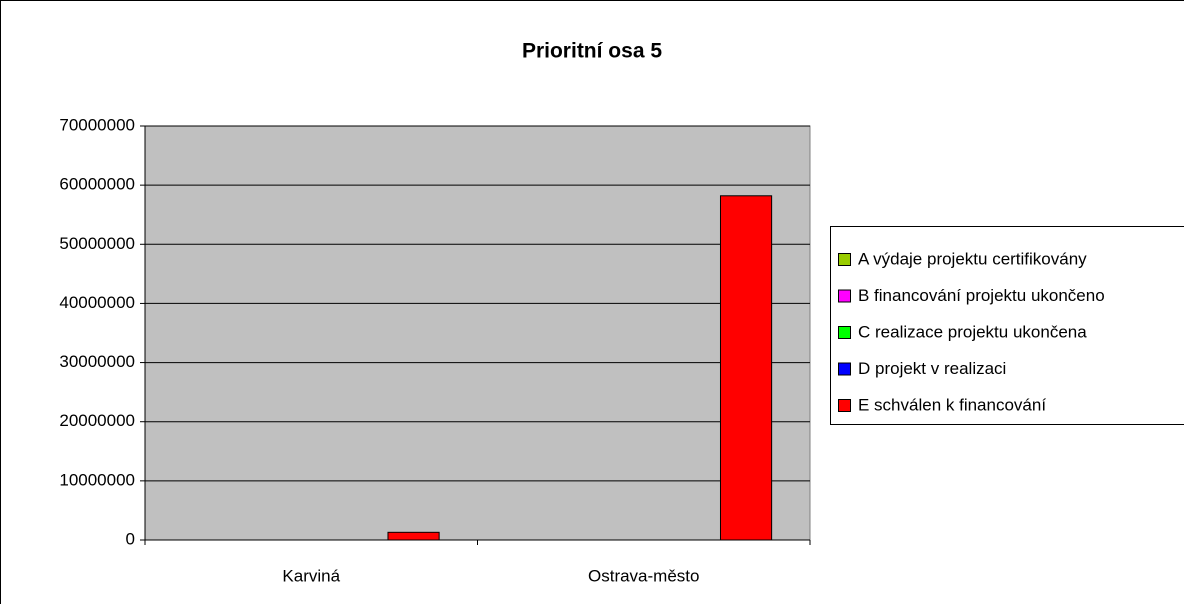 Image resolution: width=1184 pixels, height=604 pixels. What do you see at coordinates (97, 361) in the screenshot?
I see `y-tick-label: 30000000` at bounding box center [97, 361].